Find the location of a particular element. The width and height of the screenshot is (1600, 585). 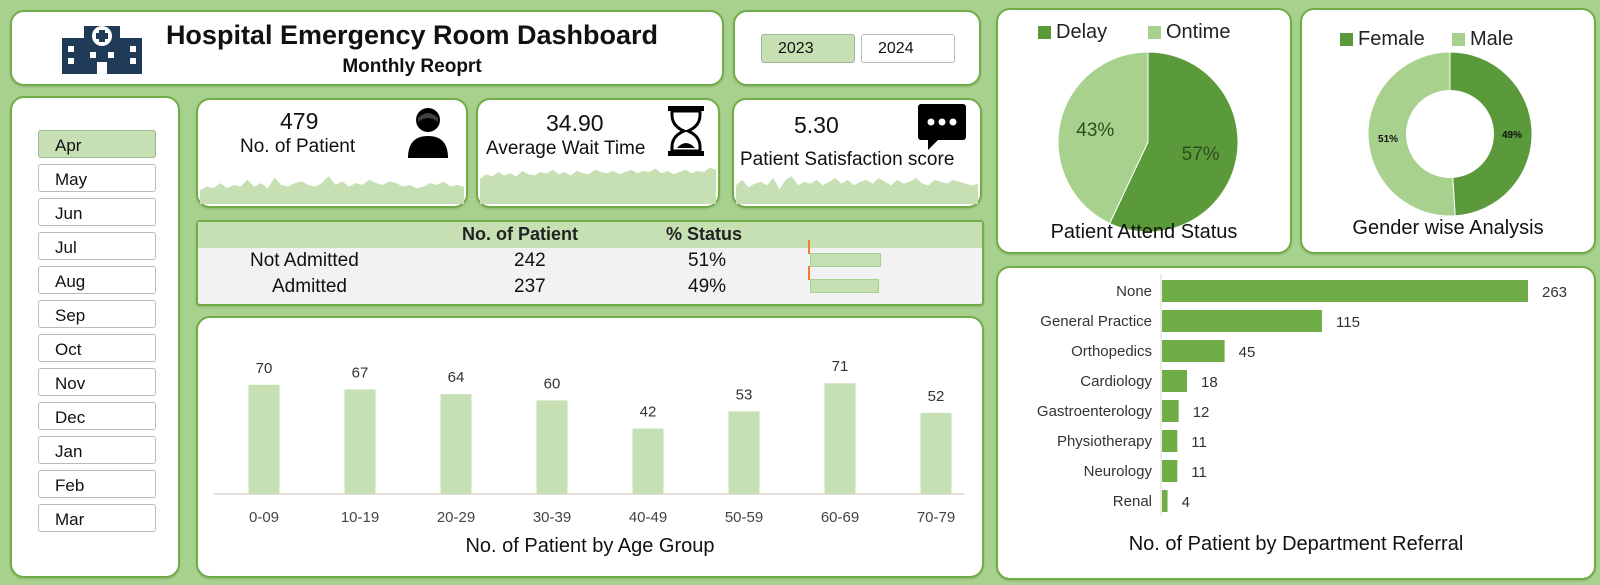

month-button-jul: Jul is located at coordinates (97, 246).